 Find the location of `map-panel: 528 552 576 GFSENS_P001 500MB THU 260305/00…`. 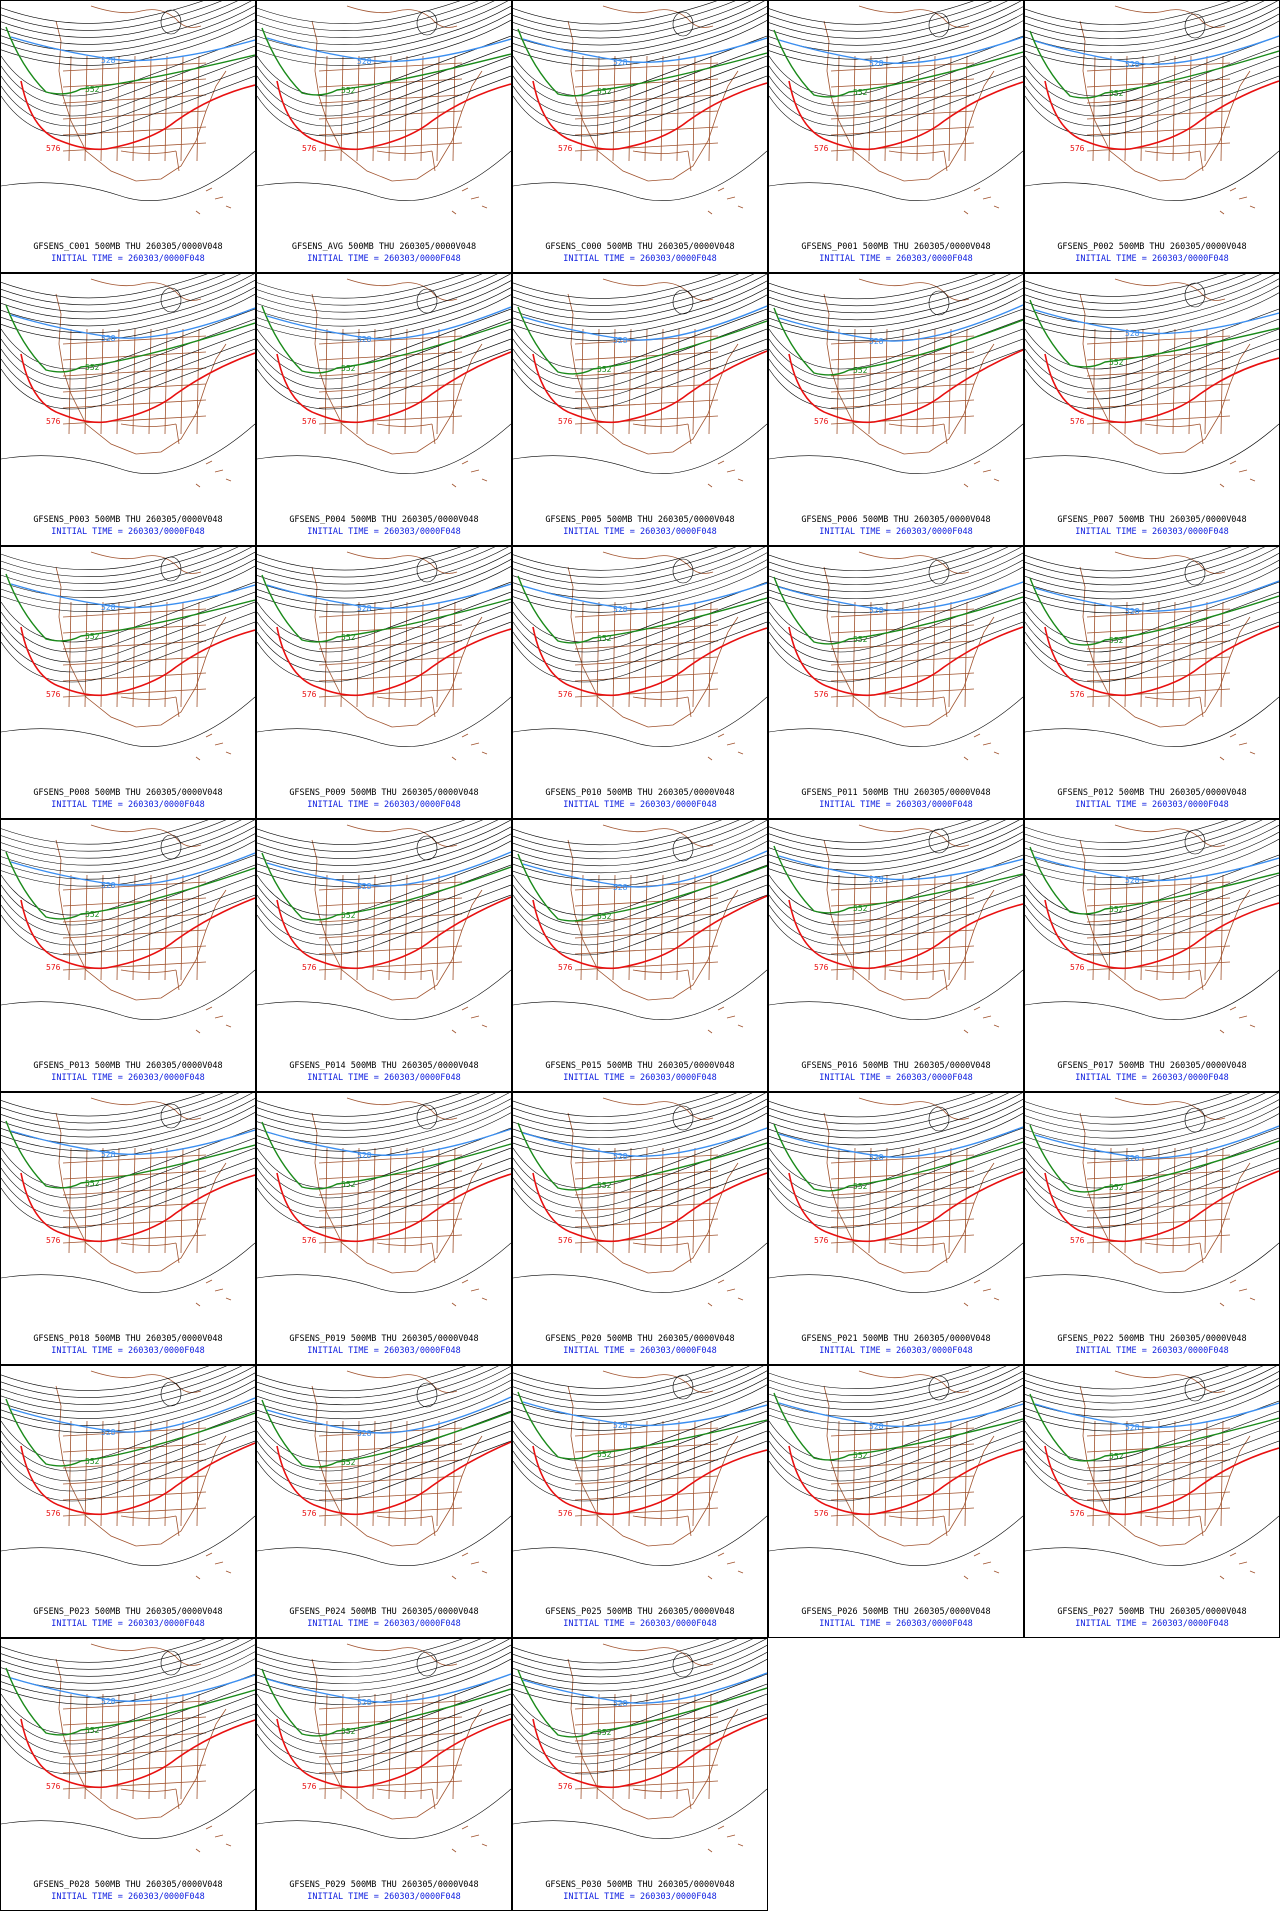

map-panel: 528 552 576 GFSENS_P001 500MB THU 260305/00… is located at coordinates (896, 136).